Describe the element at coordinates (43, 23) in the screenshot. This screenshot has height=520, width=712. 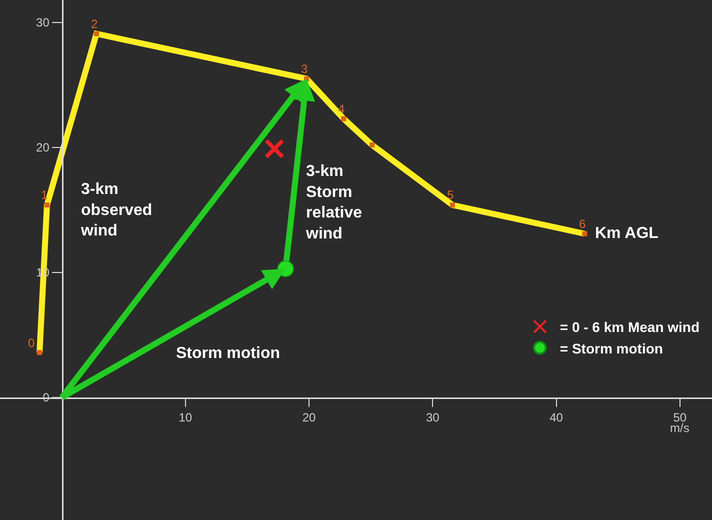
I see `y-tick-label: 30` at that location.